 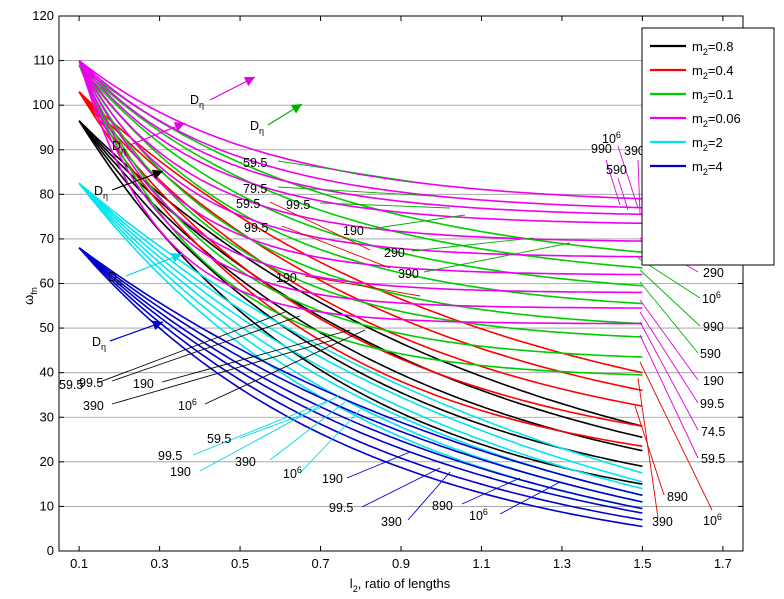 I want to click on legend-label: m2=4, so click(x=707, y=168).